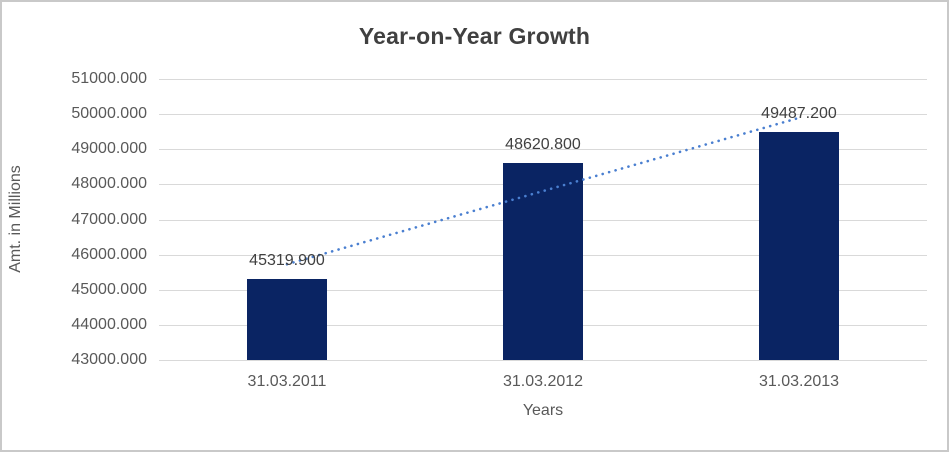 The height and width of the screenshot is (452, 949). I want to click on x-tick-label: 31.03.2012, so click(543, 381).